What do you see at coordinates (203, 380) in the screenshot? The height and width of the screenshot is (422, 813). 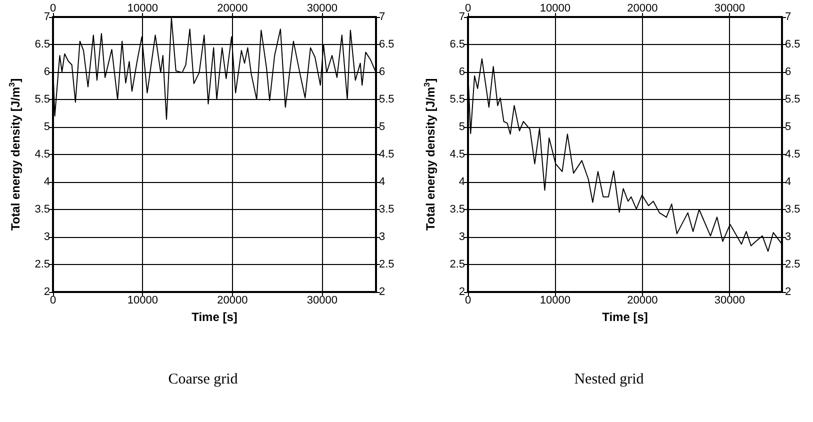 I see `text: Coarse grid` at bounding box center [203, 380].